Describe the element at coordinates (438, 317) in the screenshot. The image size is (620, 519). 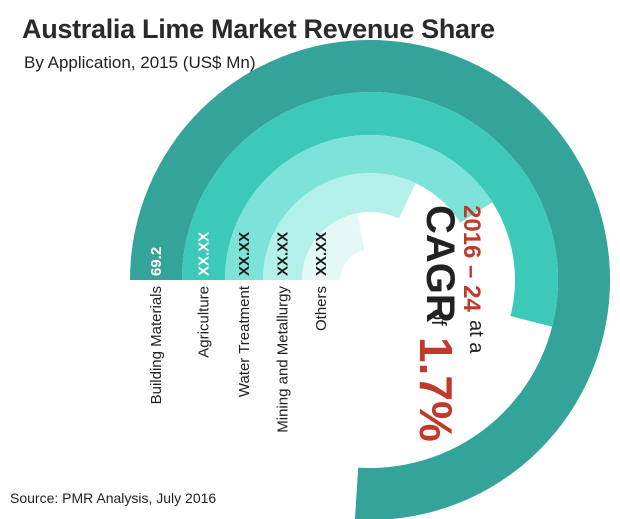
I see `cagr-of: of` at that location.